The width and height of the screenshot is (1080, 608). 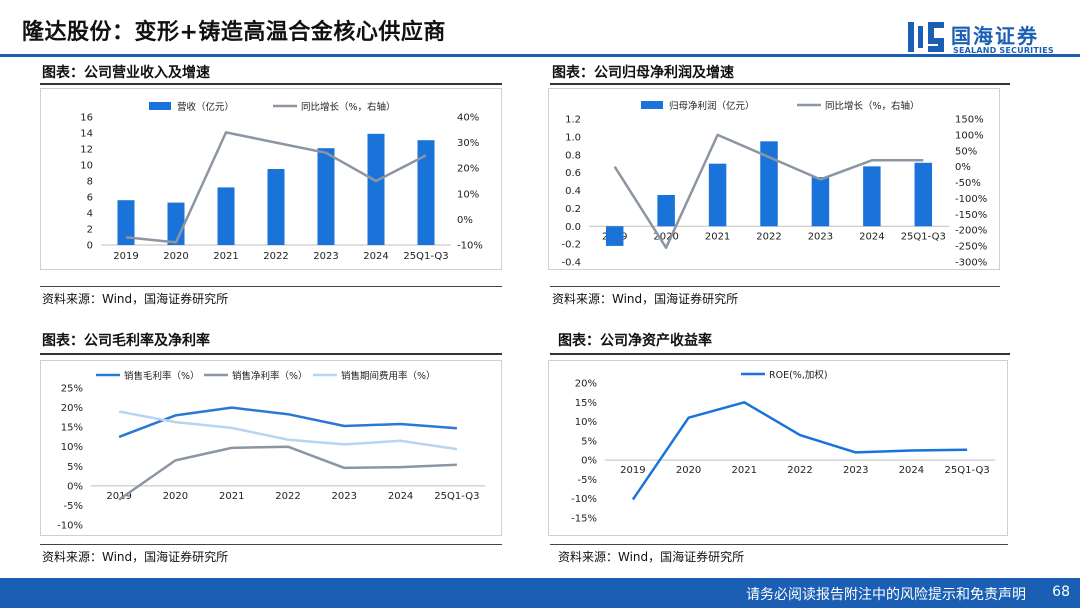 What do you see at coordinates (125, 256) in the screenshot?
I see `x-tick-label: 2019` at bounding box center [125, 256].